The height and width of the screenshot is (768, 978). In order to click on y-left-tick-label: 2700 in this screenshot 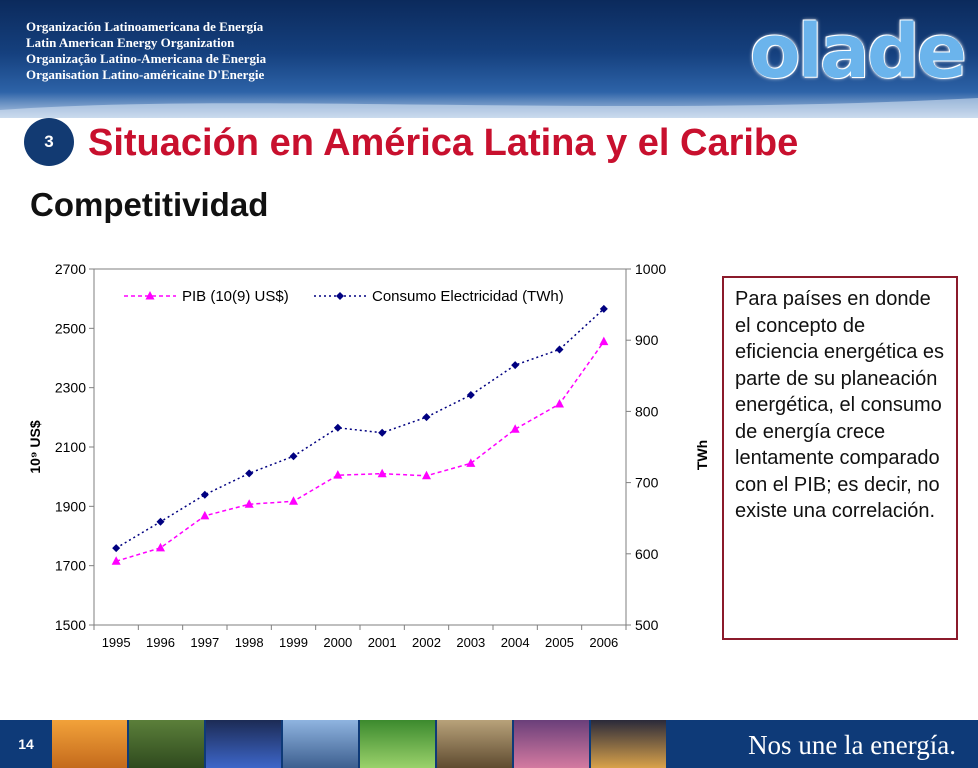, I will do `click(70, 269)`.